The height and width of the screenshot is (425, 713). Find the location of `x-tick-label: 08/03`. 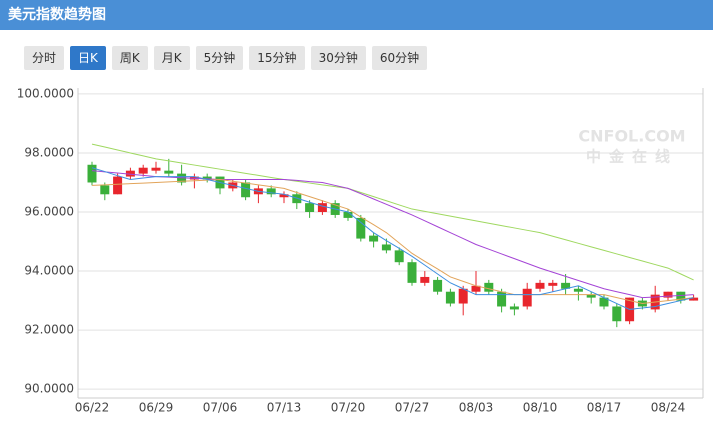

x-tick-label: 08/03 is located at coordinates (476, 408).